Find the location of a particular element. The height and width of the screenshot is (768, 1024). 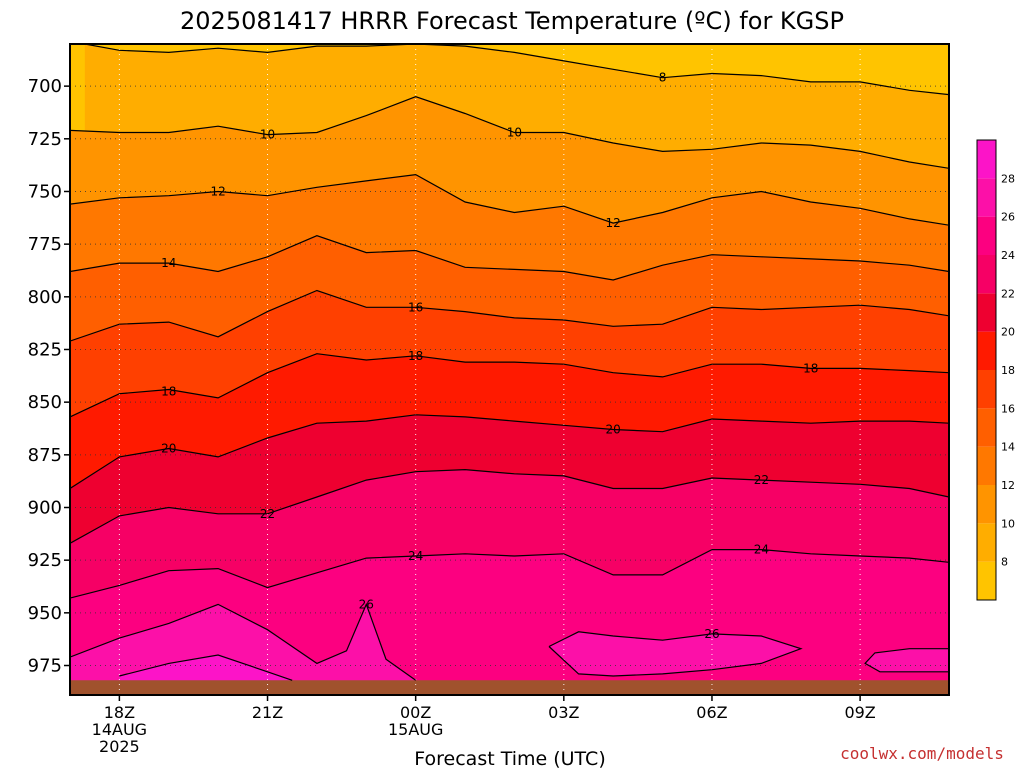

ground-layer is located at coordinates (509, 687).